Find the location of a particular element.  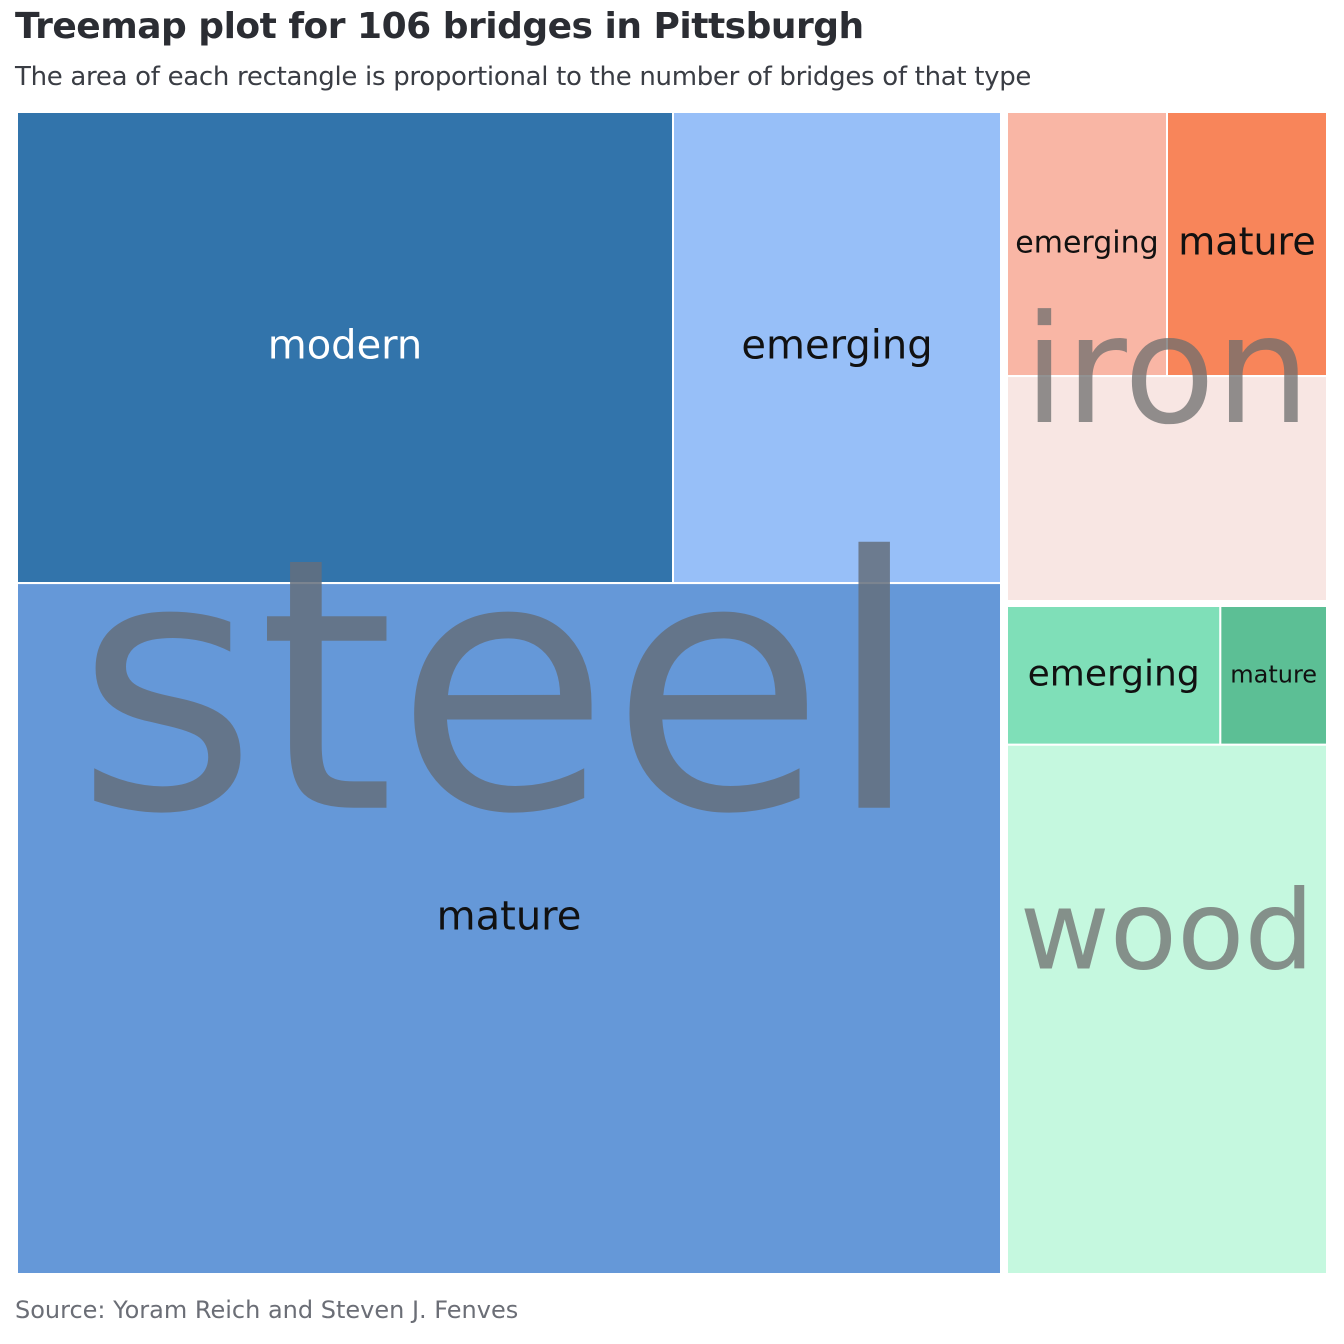

treemap-cell-wood-mature is located at coordinates (1274, 675).